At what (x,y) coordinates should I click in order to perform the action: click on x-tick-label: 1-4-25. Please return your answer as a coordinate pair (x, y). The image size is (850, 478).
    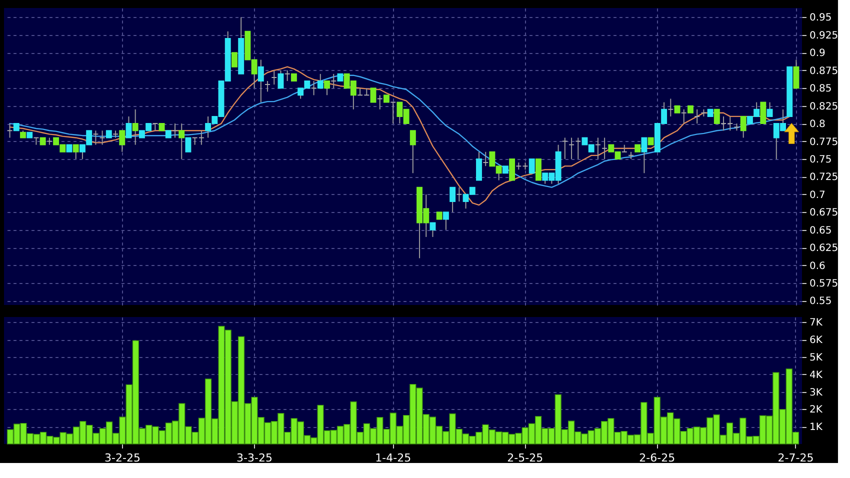
    Looking at the image, I should click on (393, 458).